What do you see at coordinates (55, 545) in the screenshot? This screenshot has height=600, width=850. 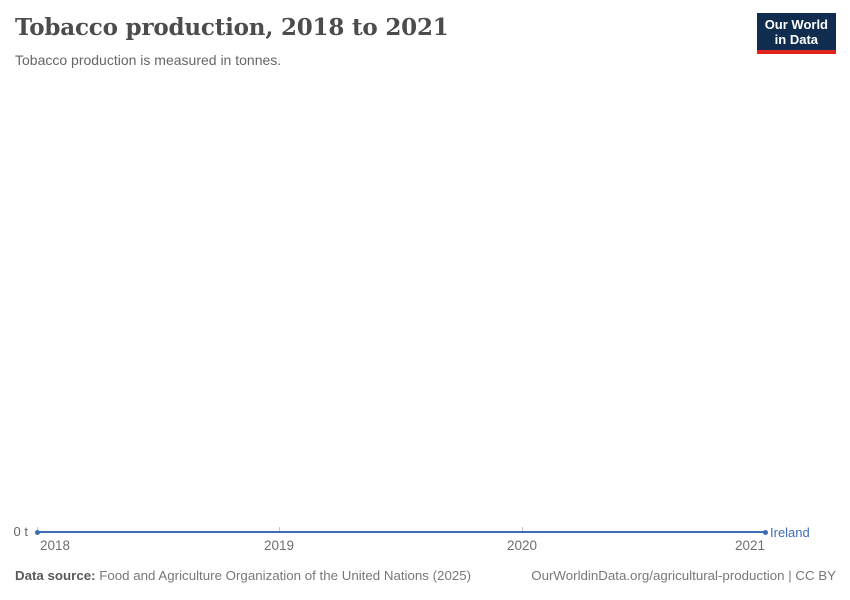 I see `x-axis-label-2018: 2018` at bounding box center [55, 545].